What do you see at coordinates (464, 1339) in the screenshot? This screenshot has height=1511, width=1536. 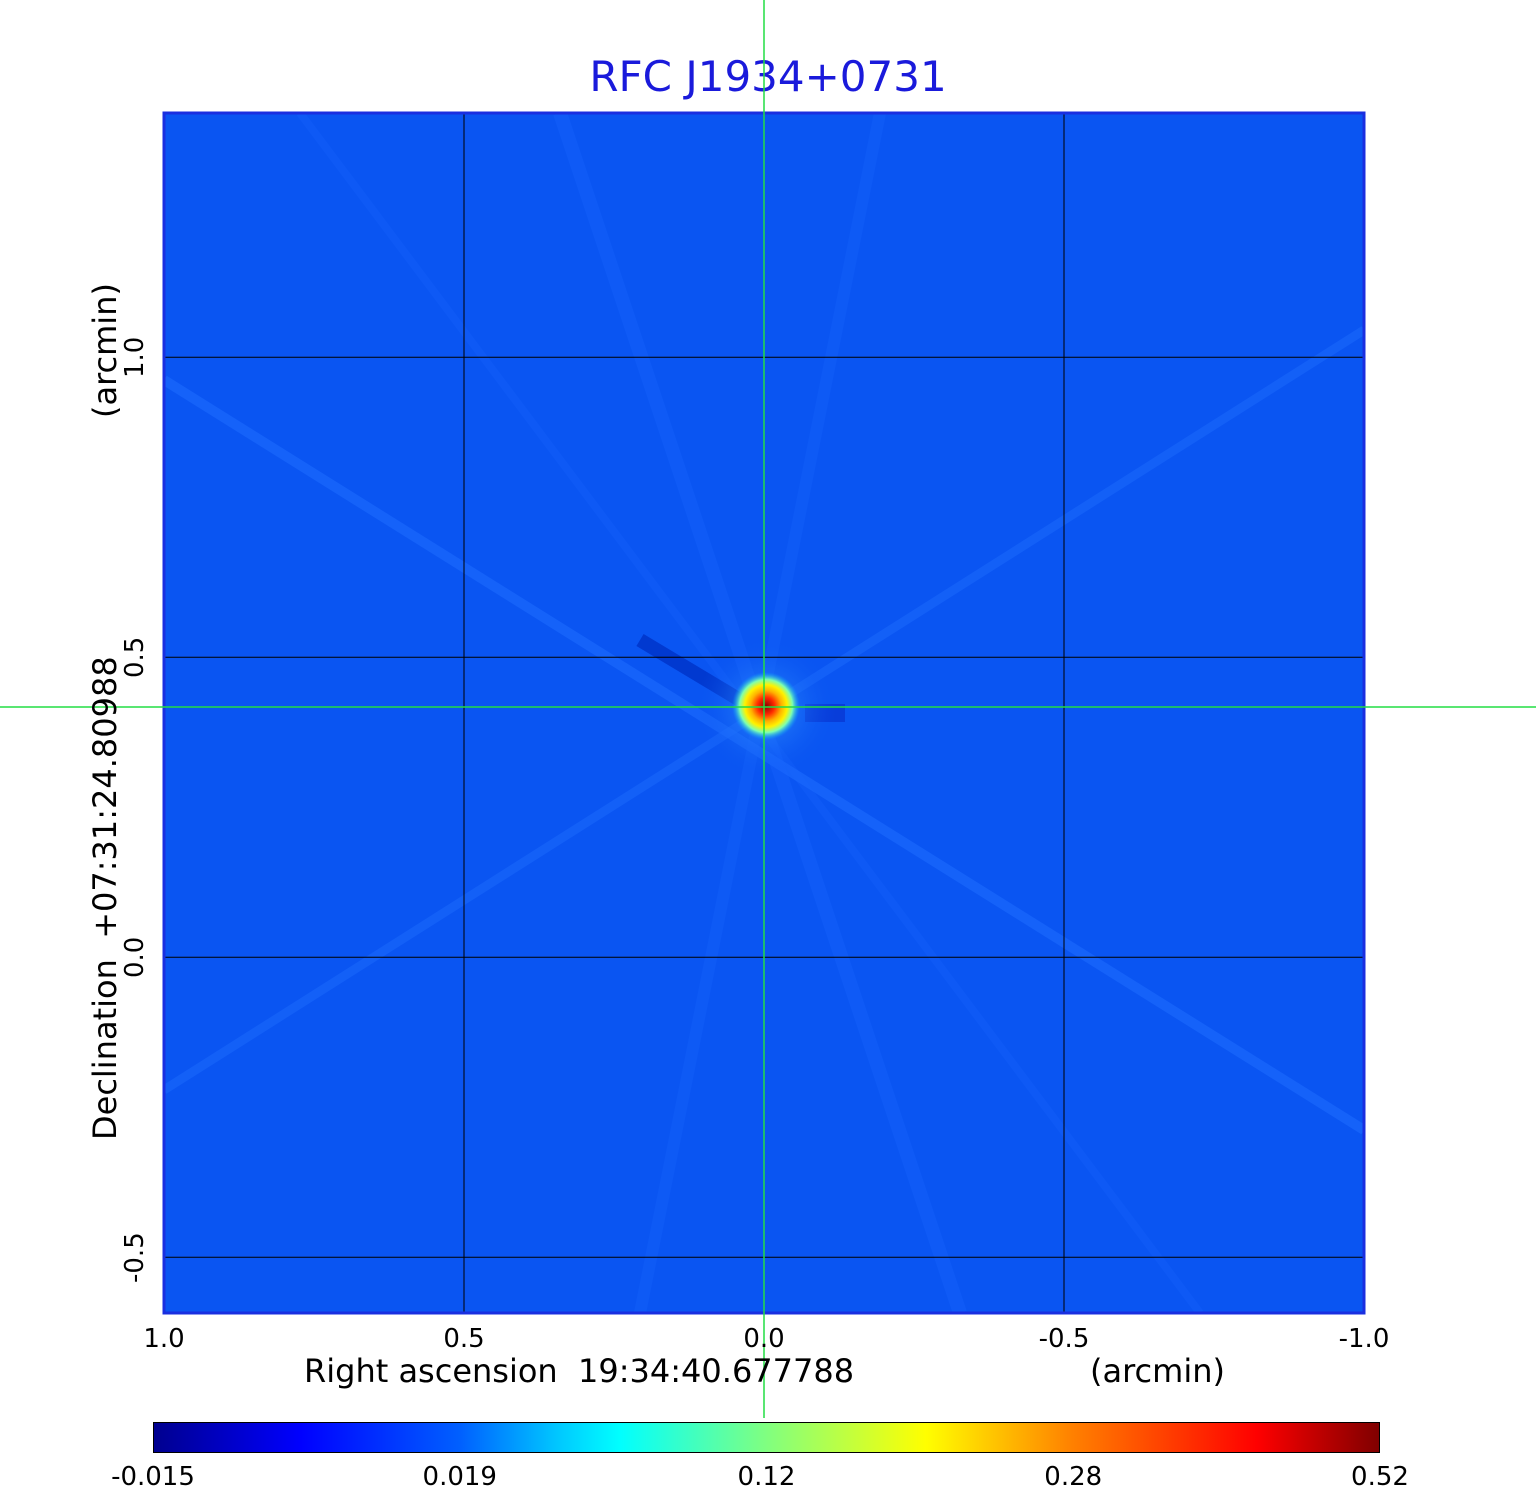 I see `x-tick-label: 0.5` at bounding box center [464, 1339].